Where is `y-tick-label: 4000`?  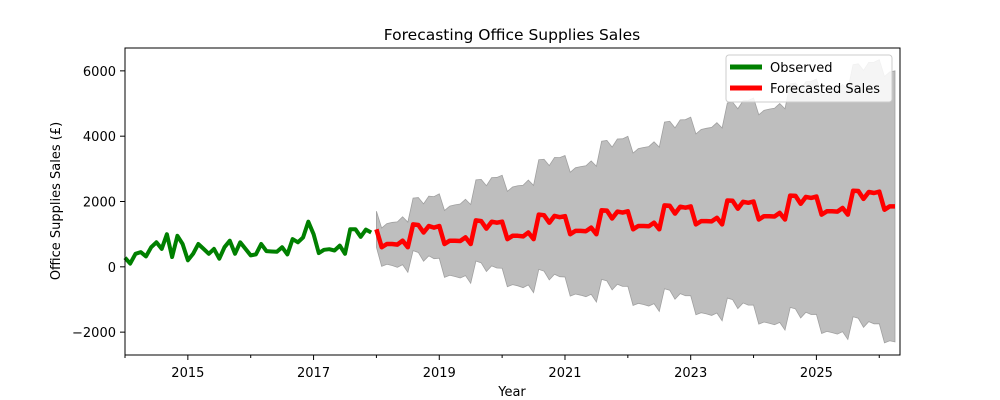
y-tick-label: 4000 is located at coordinates (99, 137).